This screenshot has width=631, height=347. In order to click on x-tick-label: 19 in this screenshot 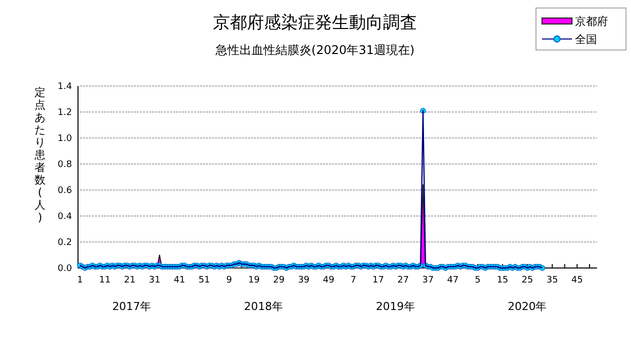, I will do `click(254, 280)`.